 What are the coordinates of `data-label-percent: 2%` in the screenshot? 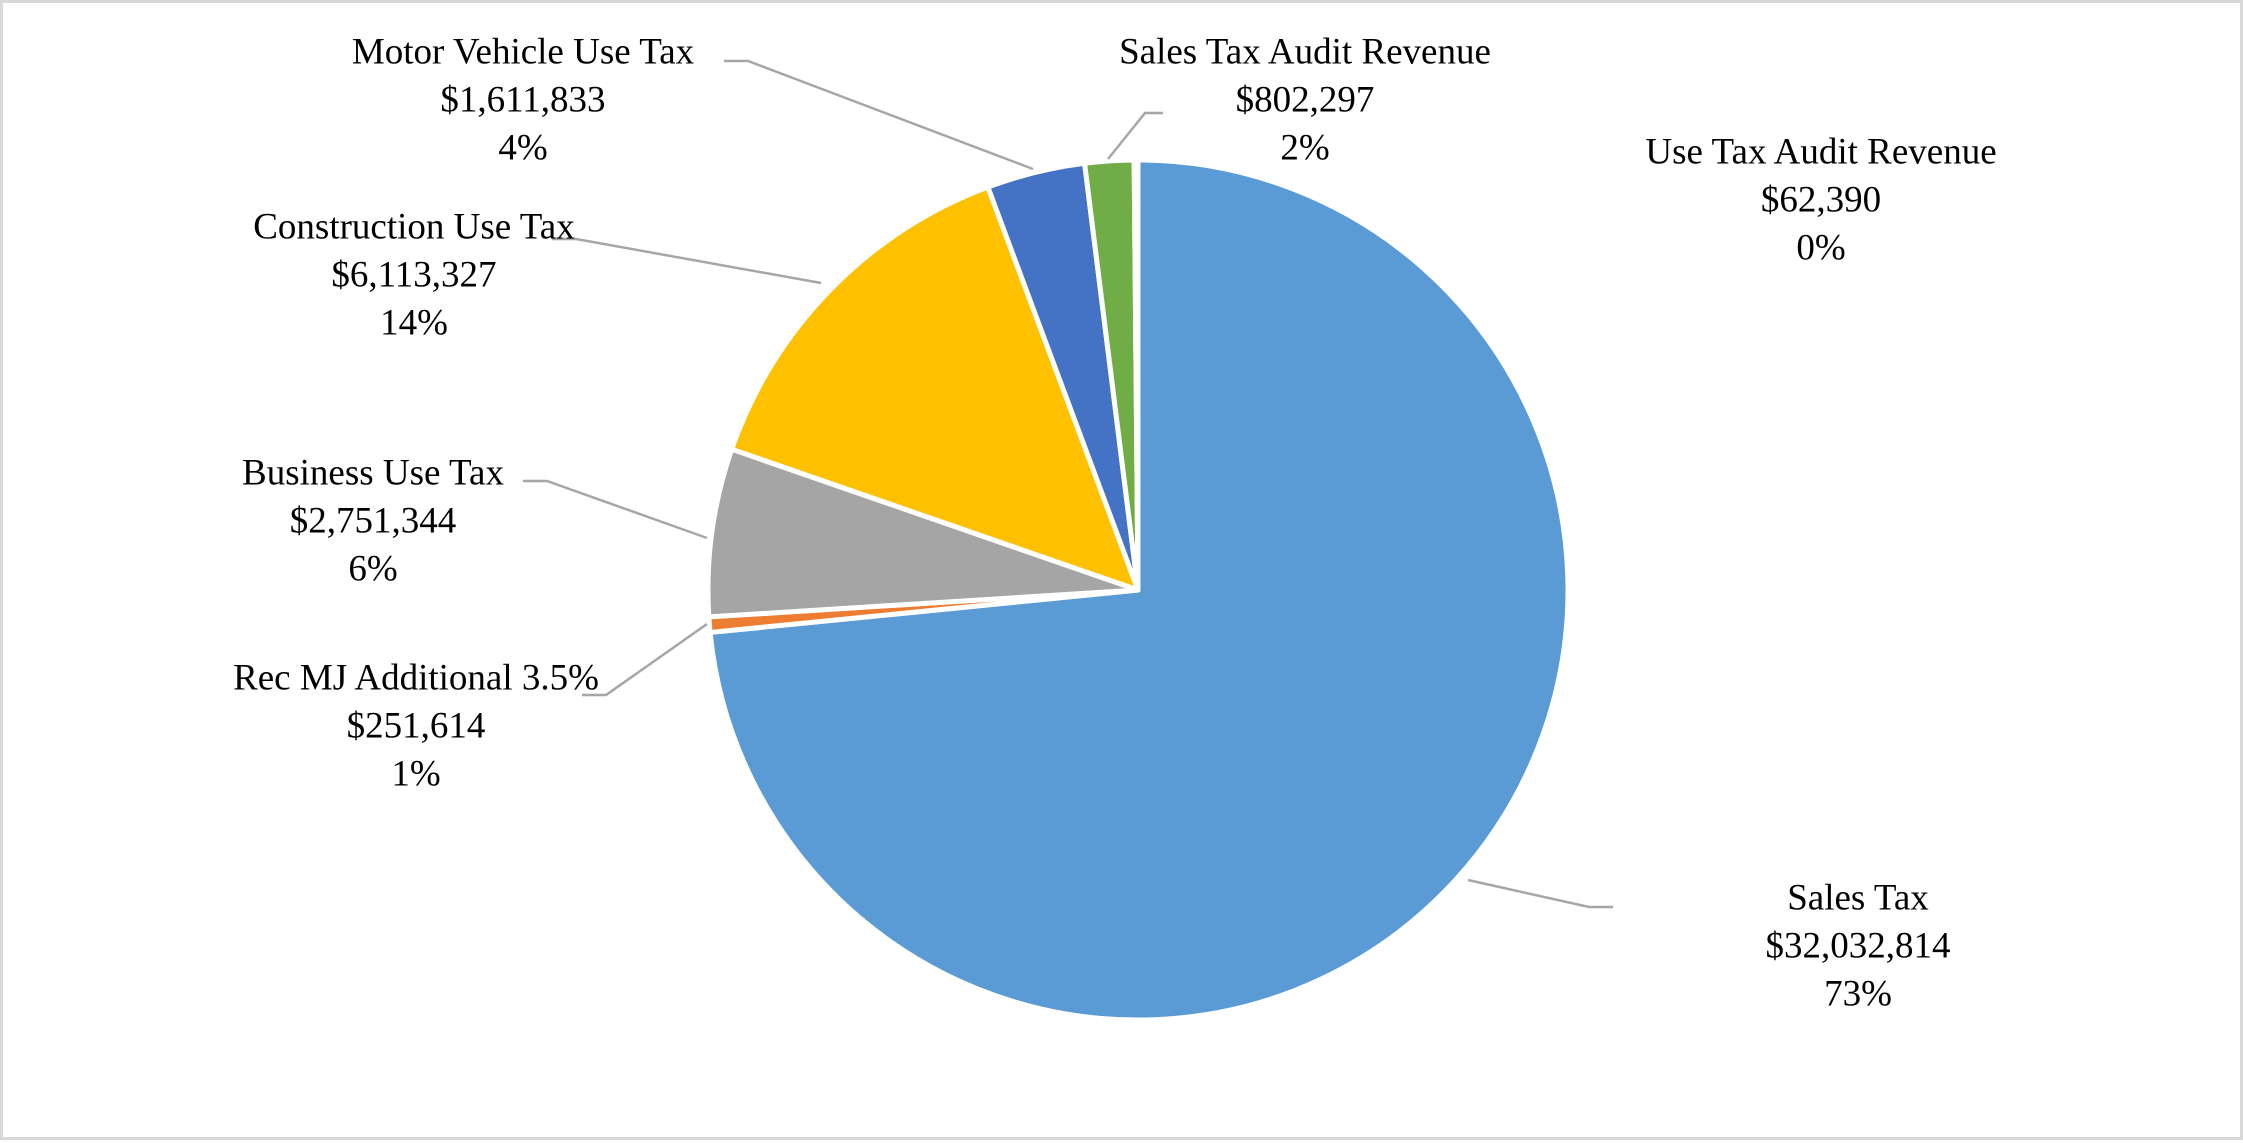 It's located at (1304, 147).